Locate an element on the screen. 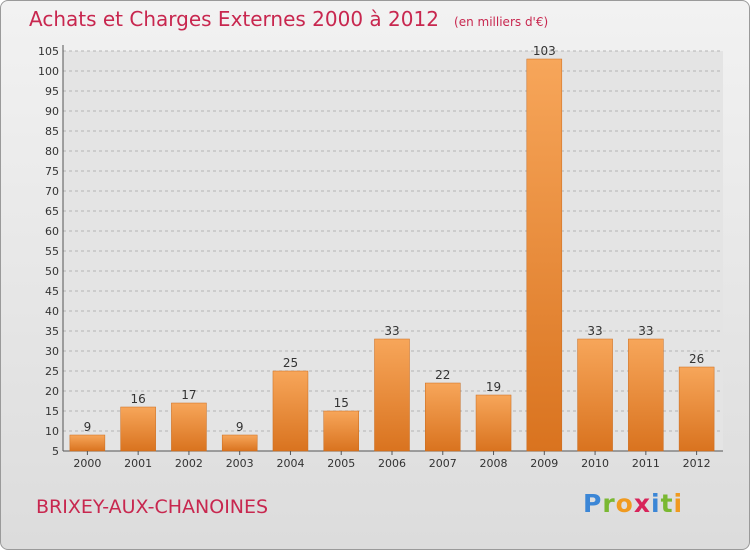 The height and width of the screenshot is (550, 750). y-tick-label: 25 is located at coordinates (52, 371).